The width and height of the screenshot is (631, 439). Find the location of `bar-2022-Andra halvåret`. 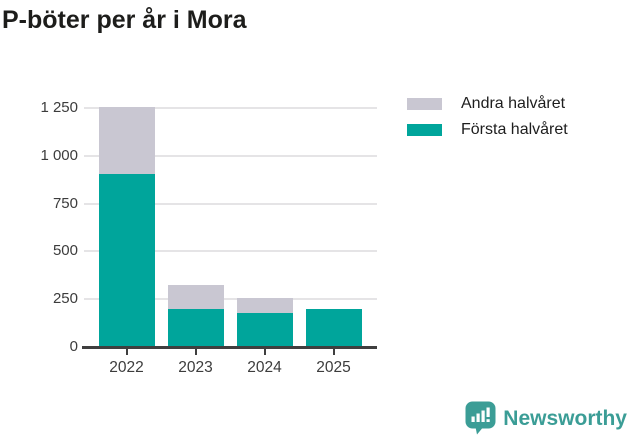

bar-2022-Andra halvåret is located at coordinates (126, 140).